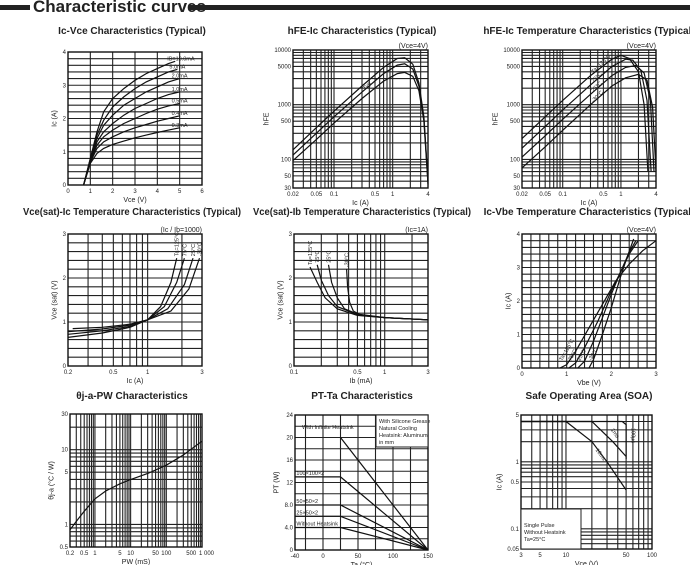 The image size is (690, 565). What do you see at coordinates (132, 31) in the screenshot?
I see `chart-title: Ic-Vce Characteristics (Typical)` at bounding box center [132, 31].